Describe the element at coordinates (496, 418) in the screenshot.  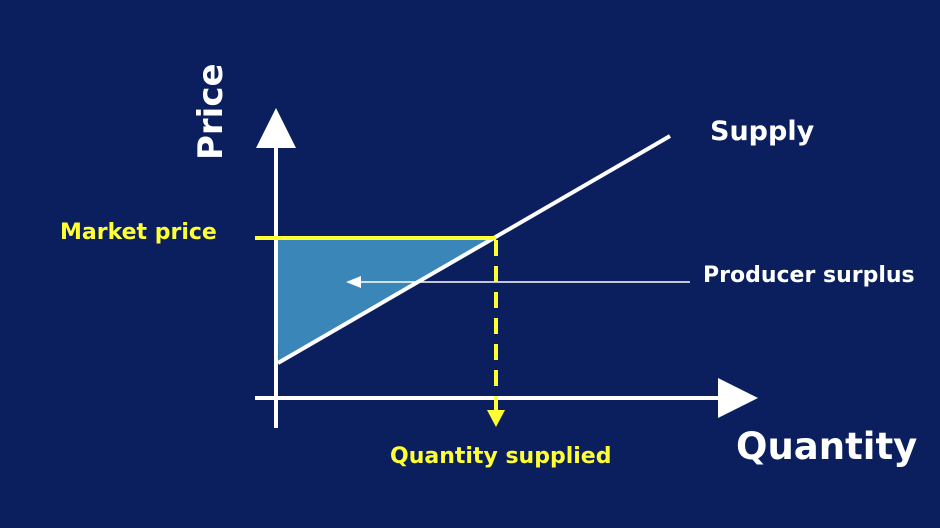
I see `quantity-supplied-arrowhead` at that location.